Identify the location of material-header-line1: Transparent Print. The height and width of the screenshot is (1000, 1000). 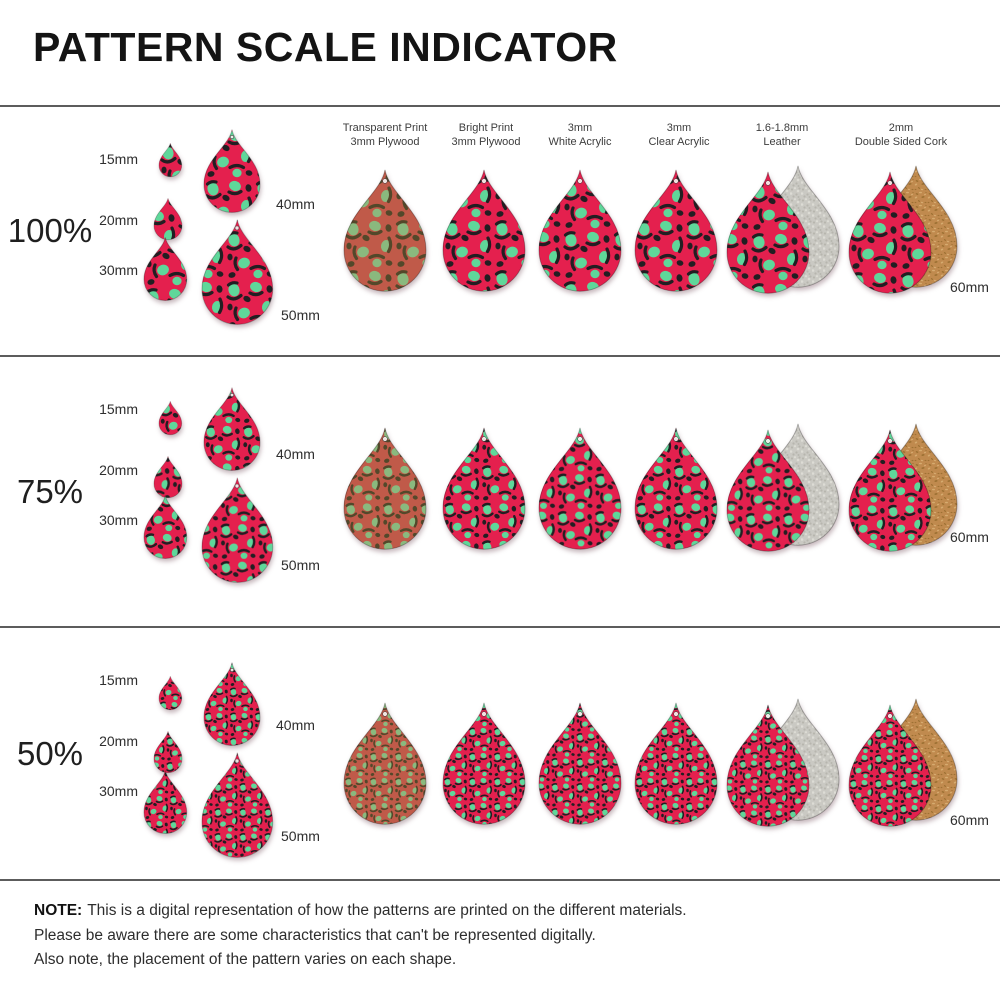
(385, 128).